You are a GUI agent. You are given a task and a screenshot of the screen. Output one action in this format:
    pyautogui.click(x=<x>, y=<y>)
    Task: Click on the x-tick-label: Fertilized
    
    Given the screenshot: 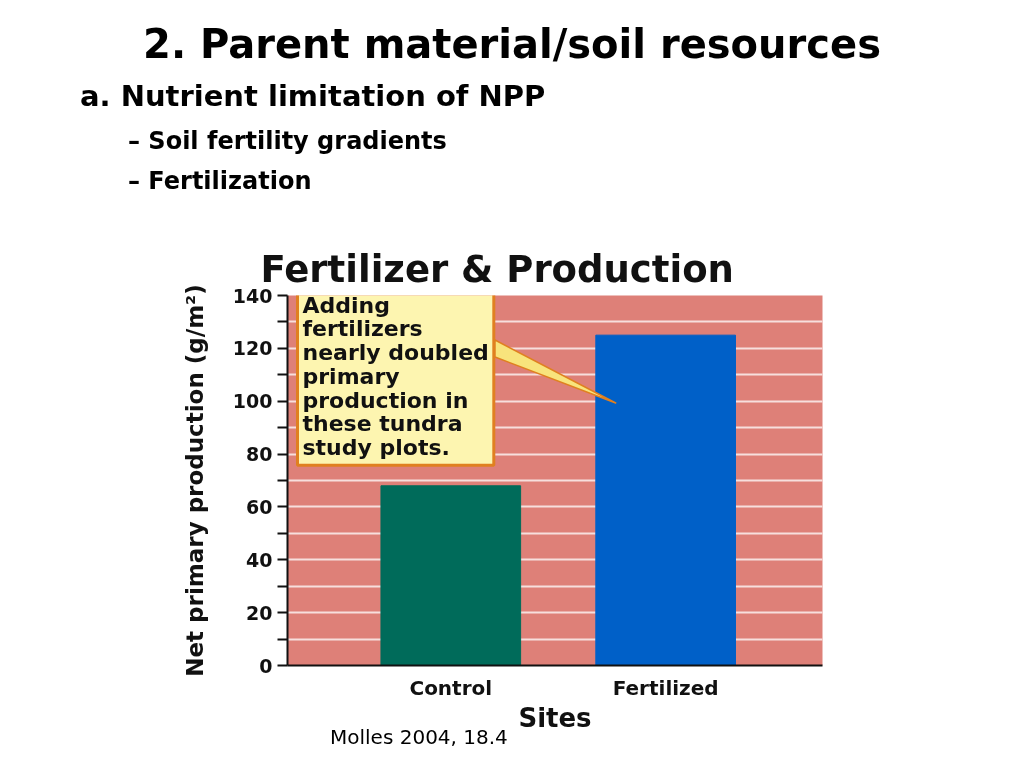 What is the action you would take?
    pyautogui.click(x=665, y=687)
    